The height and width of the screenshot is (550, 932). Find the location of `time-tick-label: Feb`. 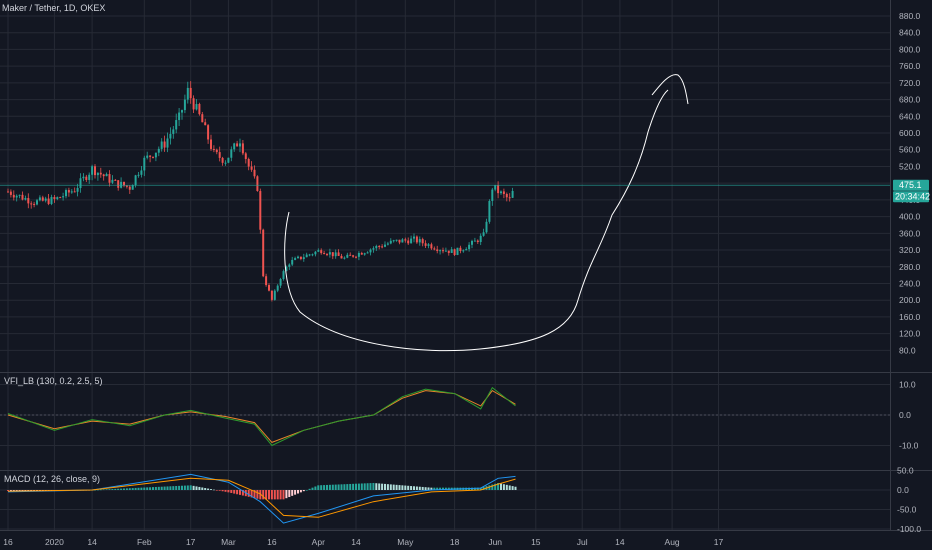

time-tick-label: Feb is located at coordinates (144, 542).